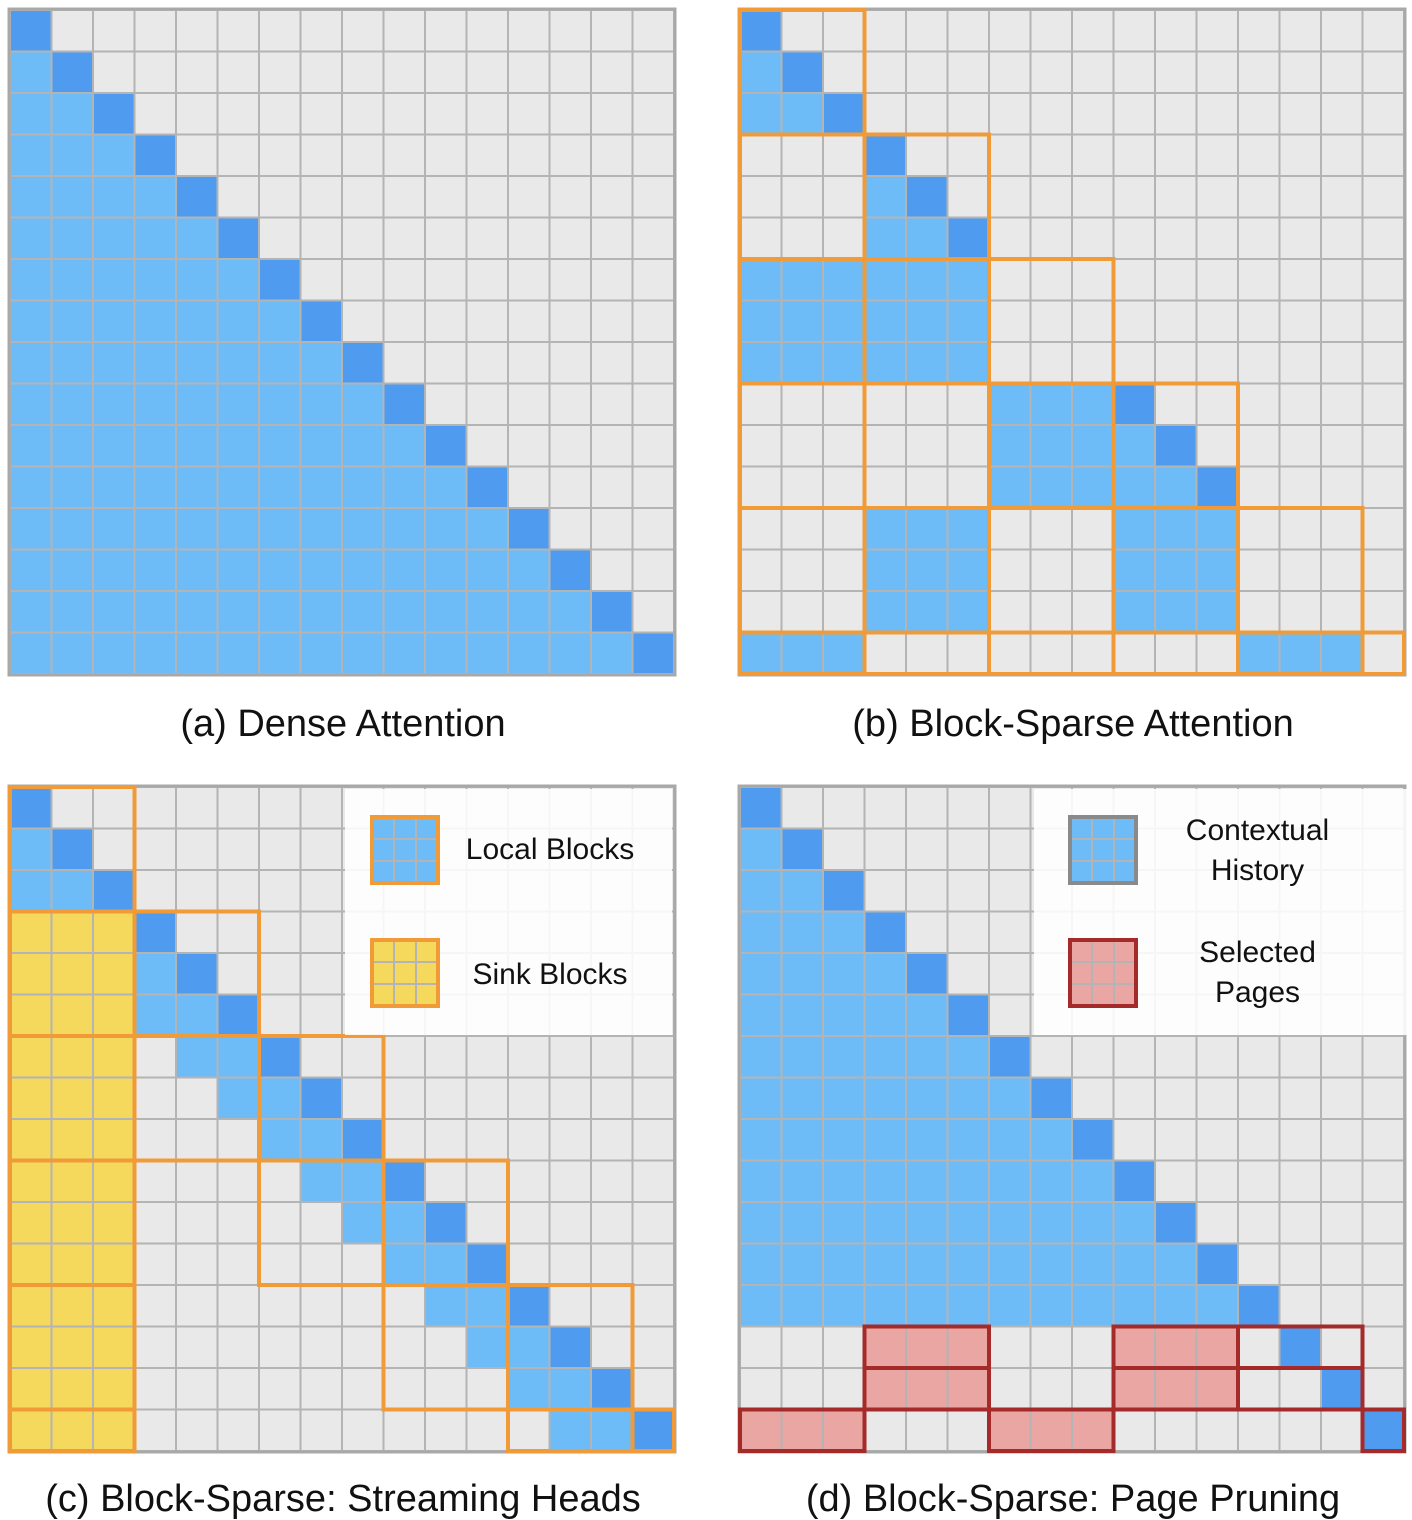  Describe the element at coordinates (1300, 1389) in the screenshot. I see `query-page-outline` at that location.